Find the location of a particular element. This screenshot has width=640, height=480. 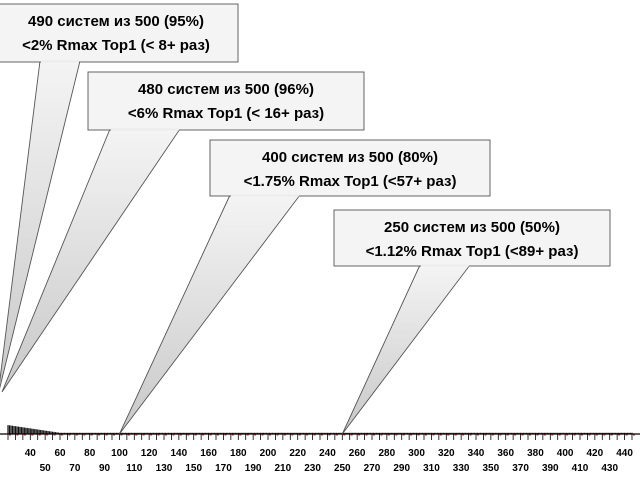

x-tick-label-lower: 390 is located at coordinates (550, 468).